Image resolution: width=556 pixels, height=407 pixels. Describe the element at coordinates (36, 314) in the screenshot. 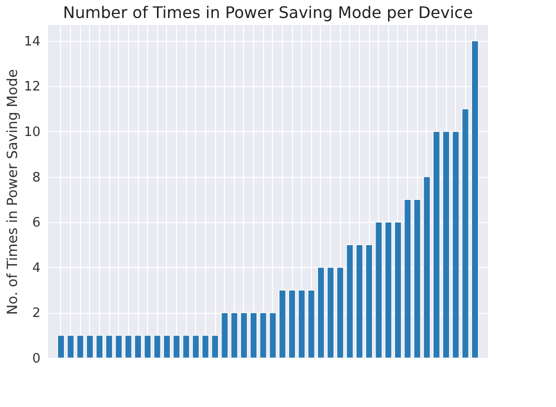

I see `y-tick-label: 2` at that location.